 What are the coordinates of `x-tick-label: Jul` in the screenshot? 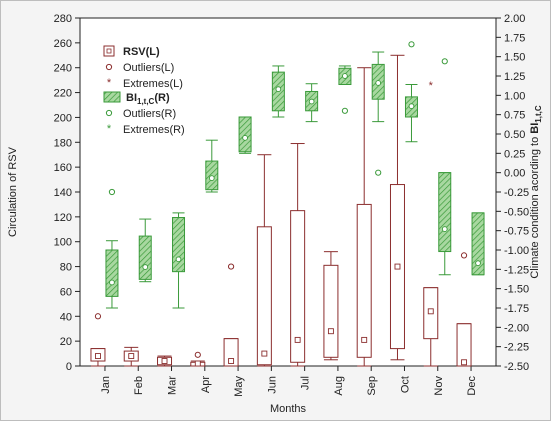 It's located at (306, 383).